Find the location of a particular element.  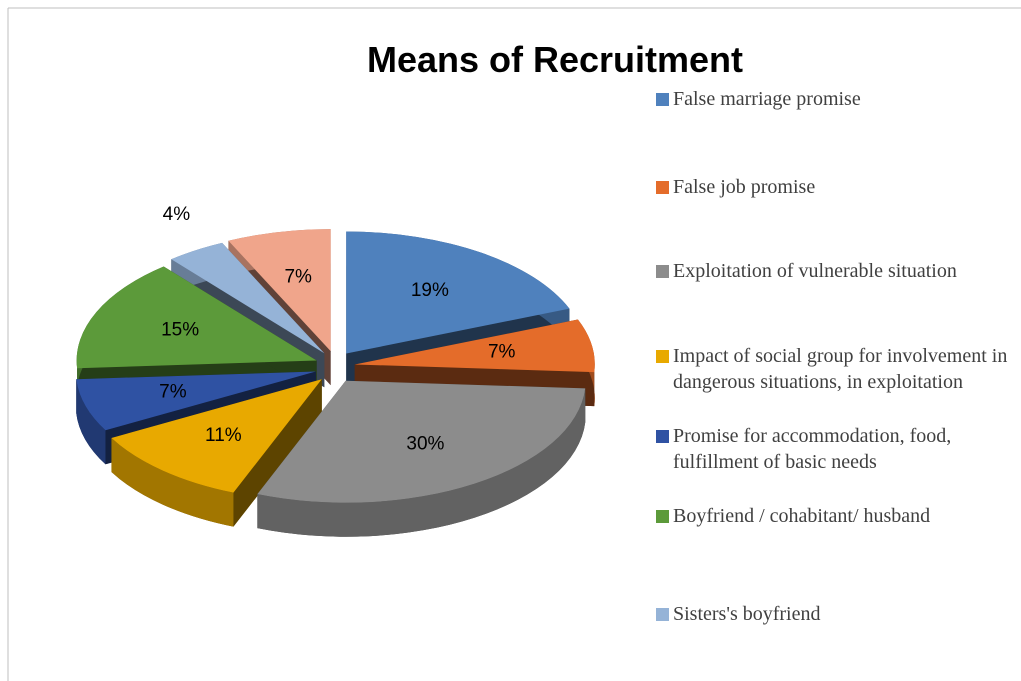

legend-line: Sisters's boyfriend is located at coordinates (746, 614).